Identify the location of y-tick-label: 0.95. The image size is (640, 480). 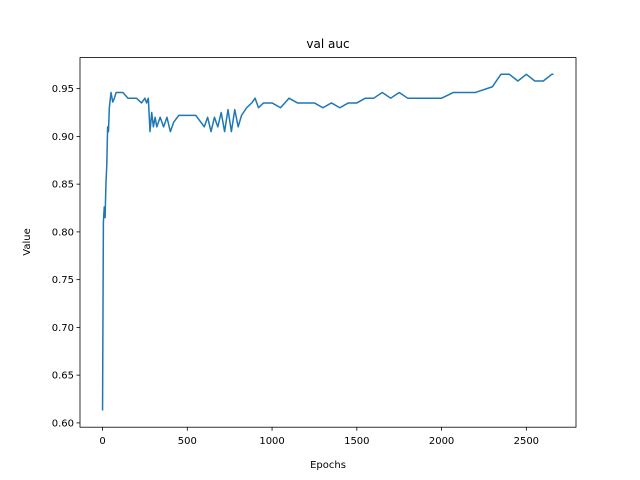
(63, 89).